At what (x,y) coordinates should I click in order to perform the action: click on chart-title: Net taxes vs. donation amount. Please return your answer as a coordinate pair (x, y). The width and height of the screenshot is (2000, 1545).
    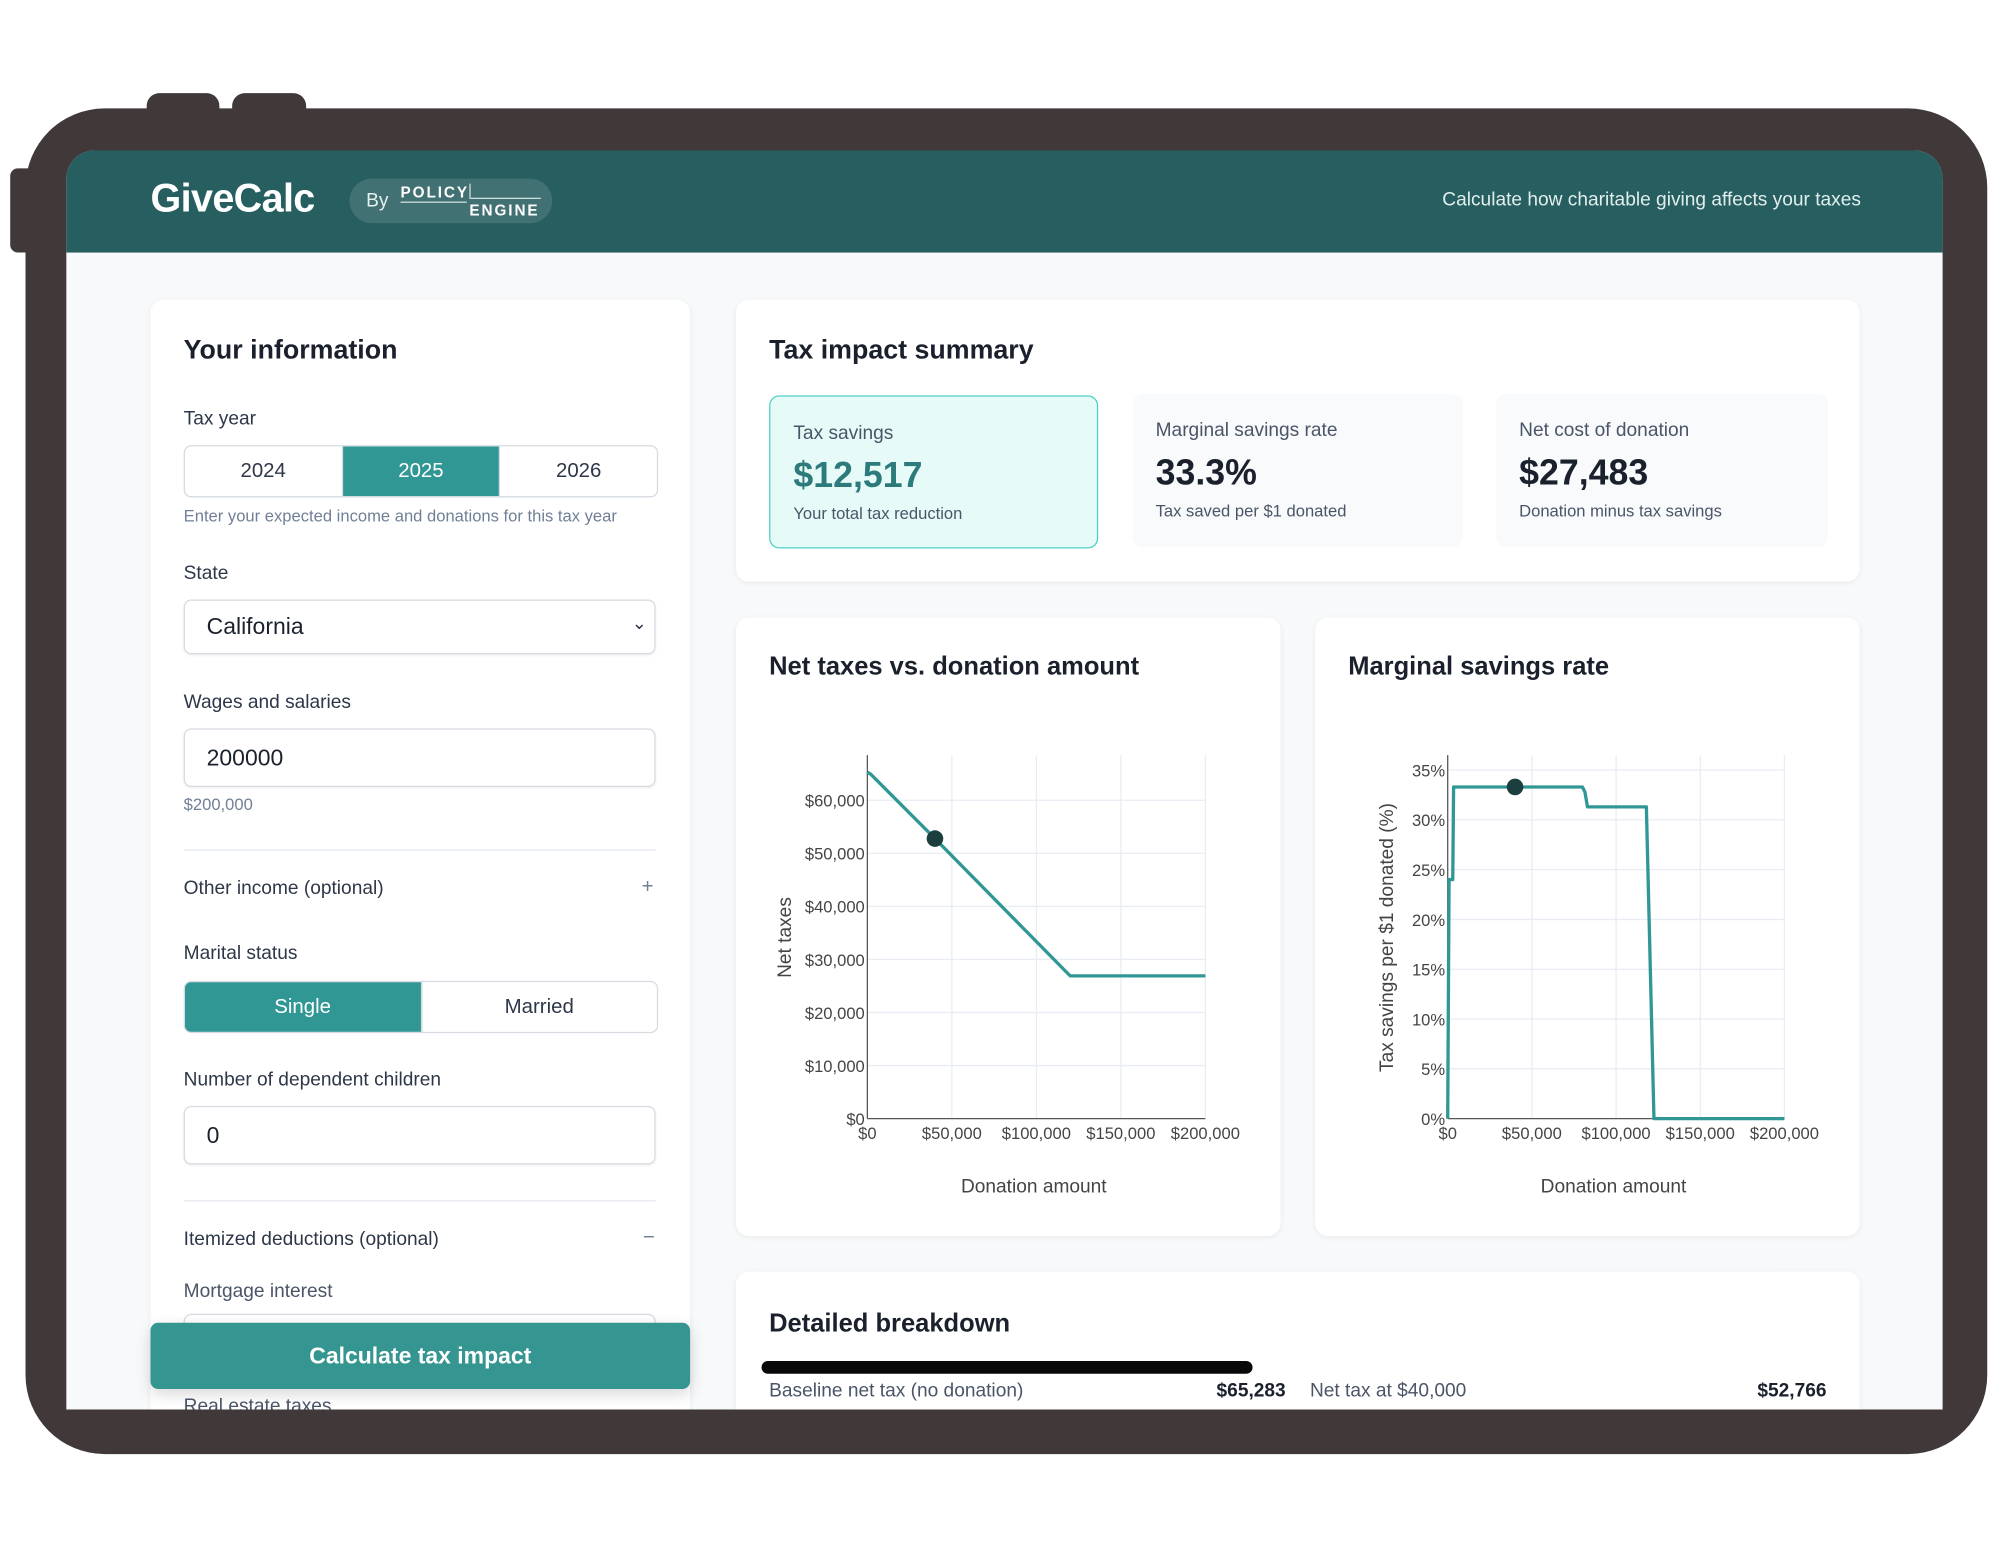
    Looking at the image, I should click on (954, 667).